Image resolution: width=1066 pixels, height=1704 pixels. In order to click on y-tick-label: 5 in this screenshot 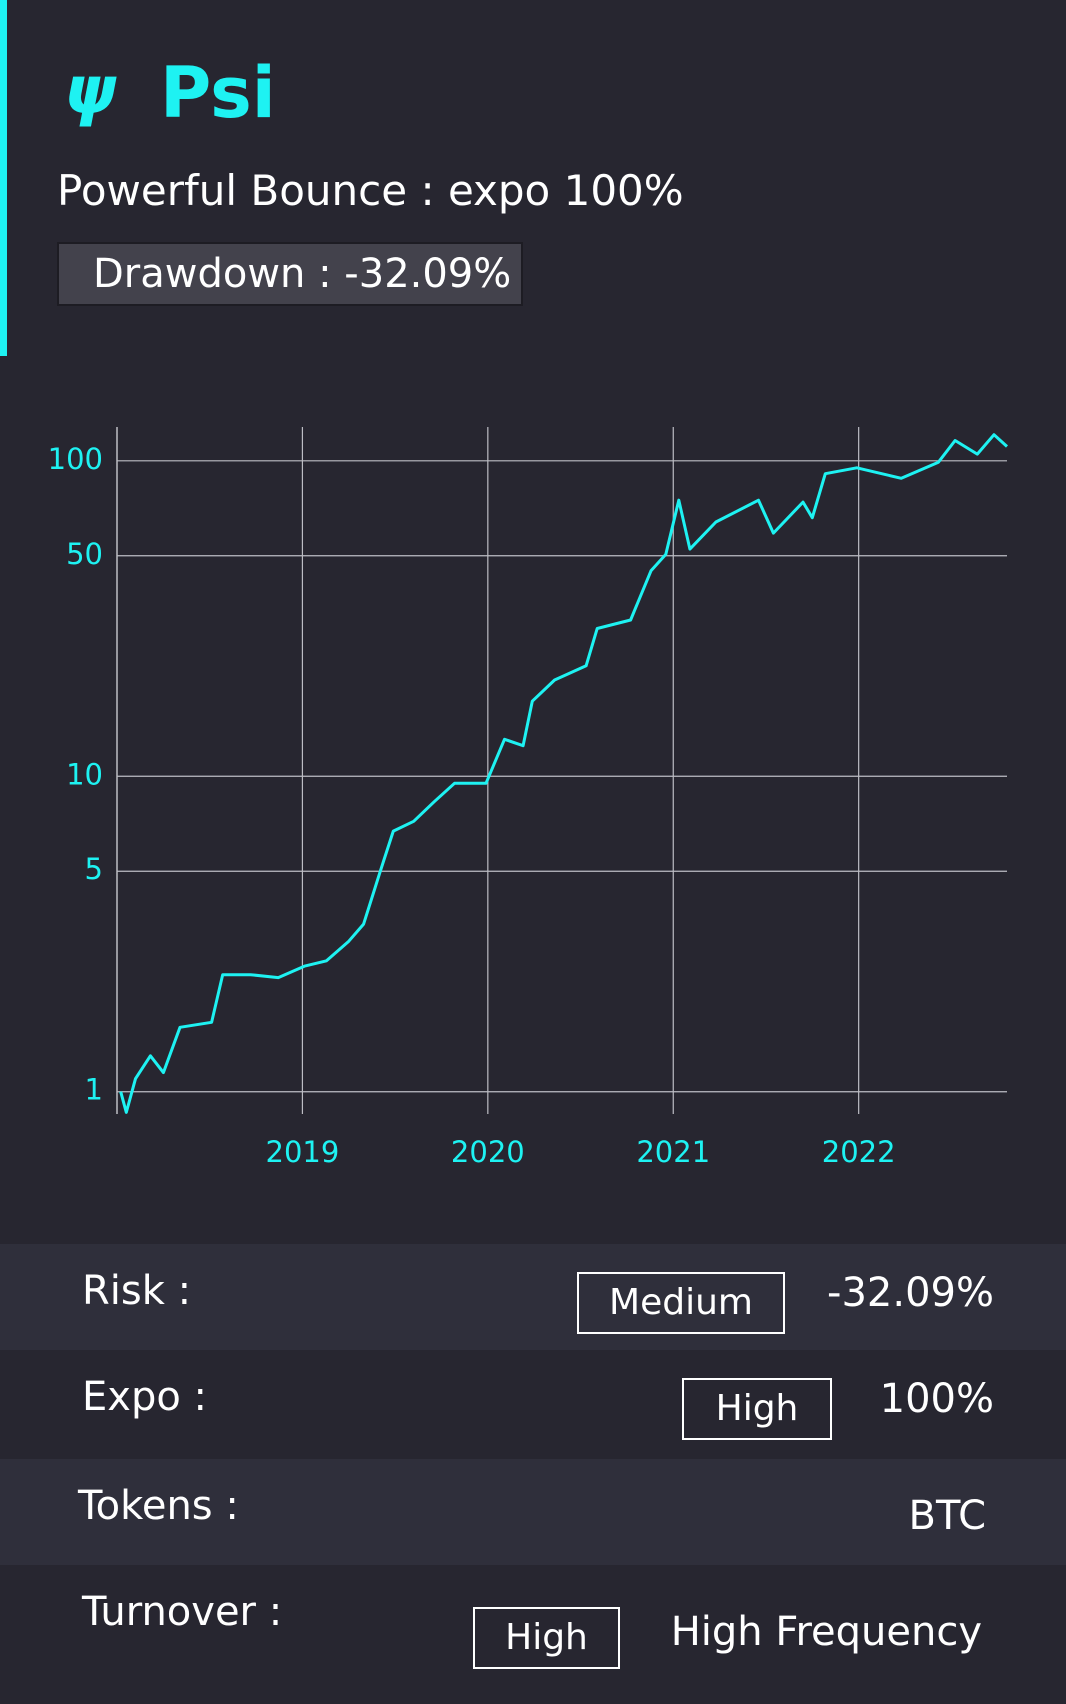, I will do `click(94, 869)`.